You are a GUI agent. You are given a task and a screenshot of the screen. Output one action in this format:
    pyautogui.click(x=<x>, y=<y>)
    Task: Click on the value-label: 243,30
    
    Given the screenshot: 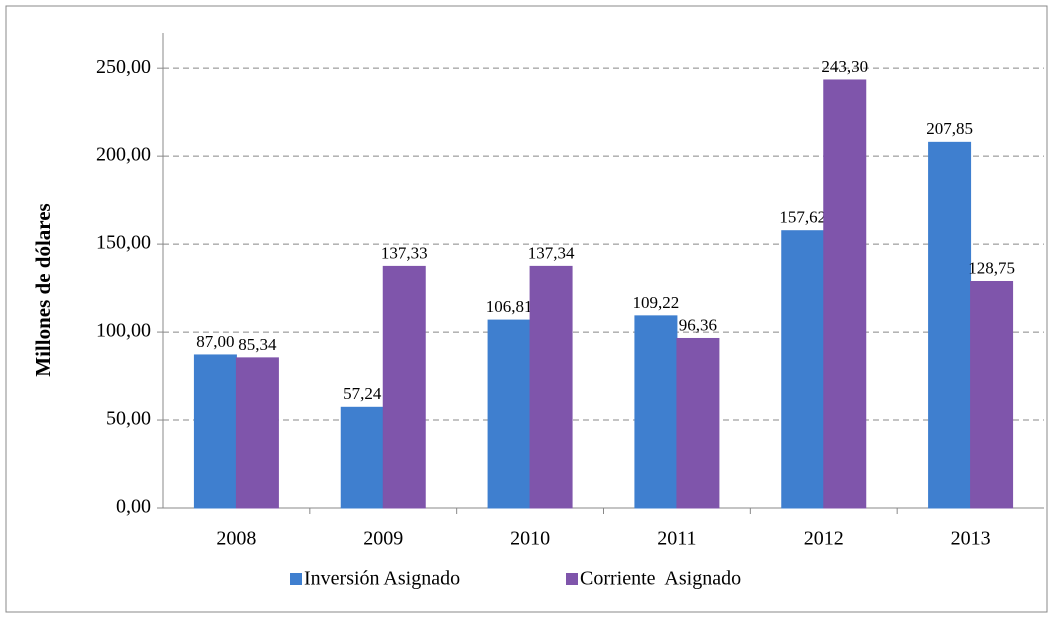 What is the action you would take?
    pyautogui.click(x=844, y=66)
    